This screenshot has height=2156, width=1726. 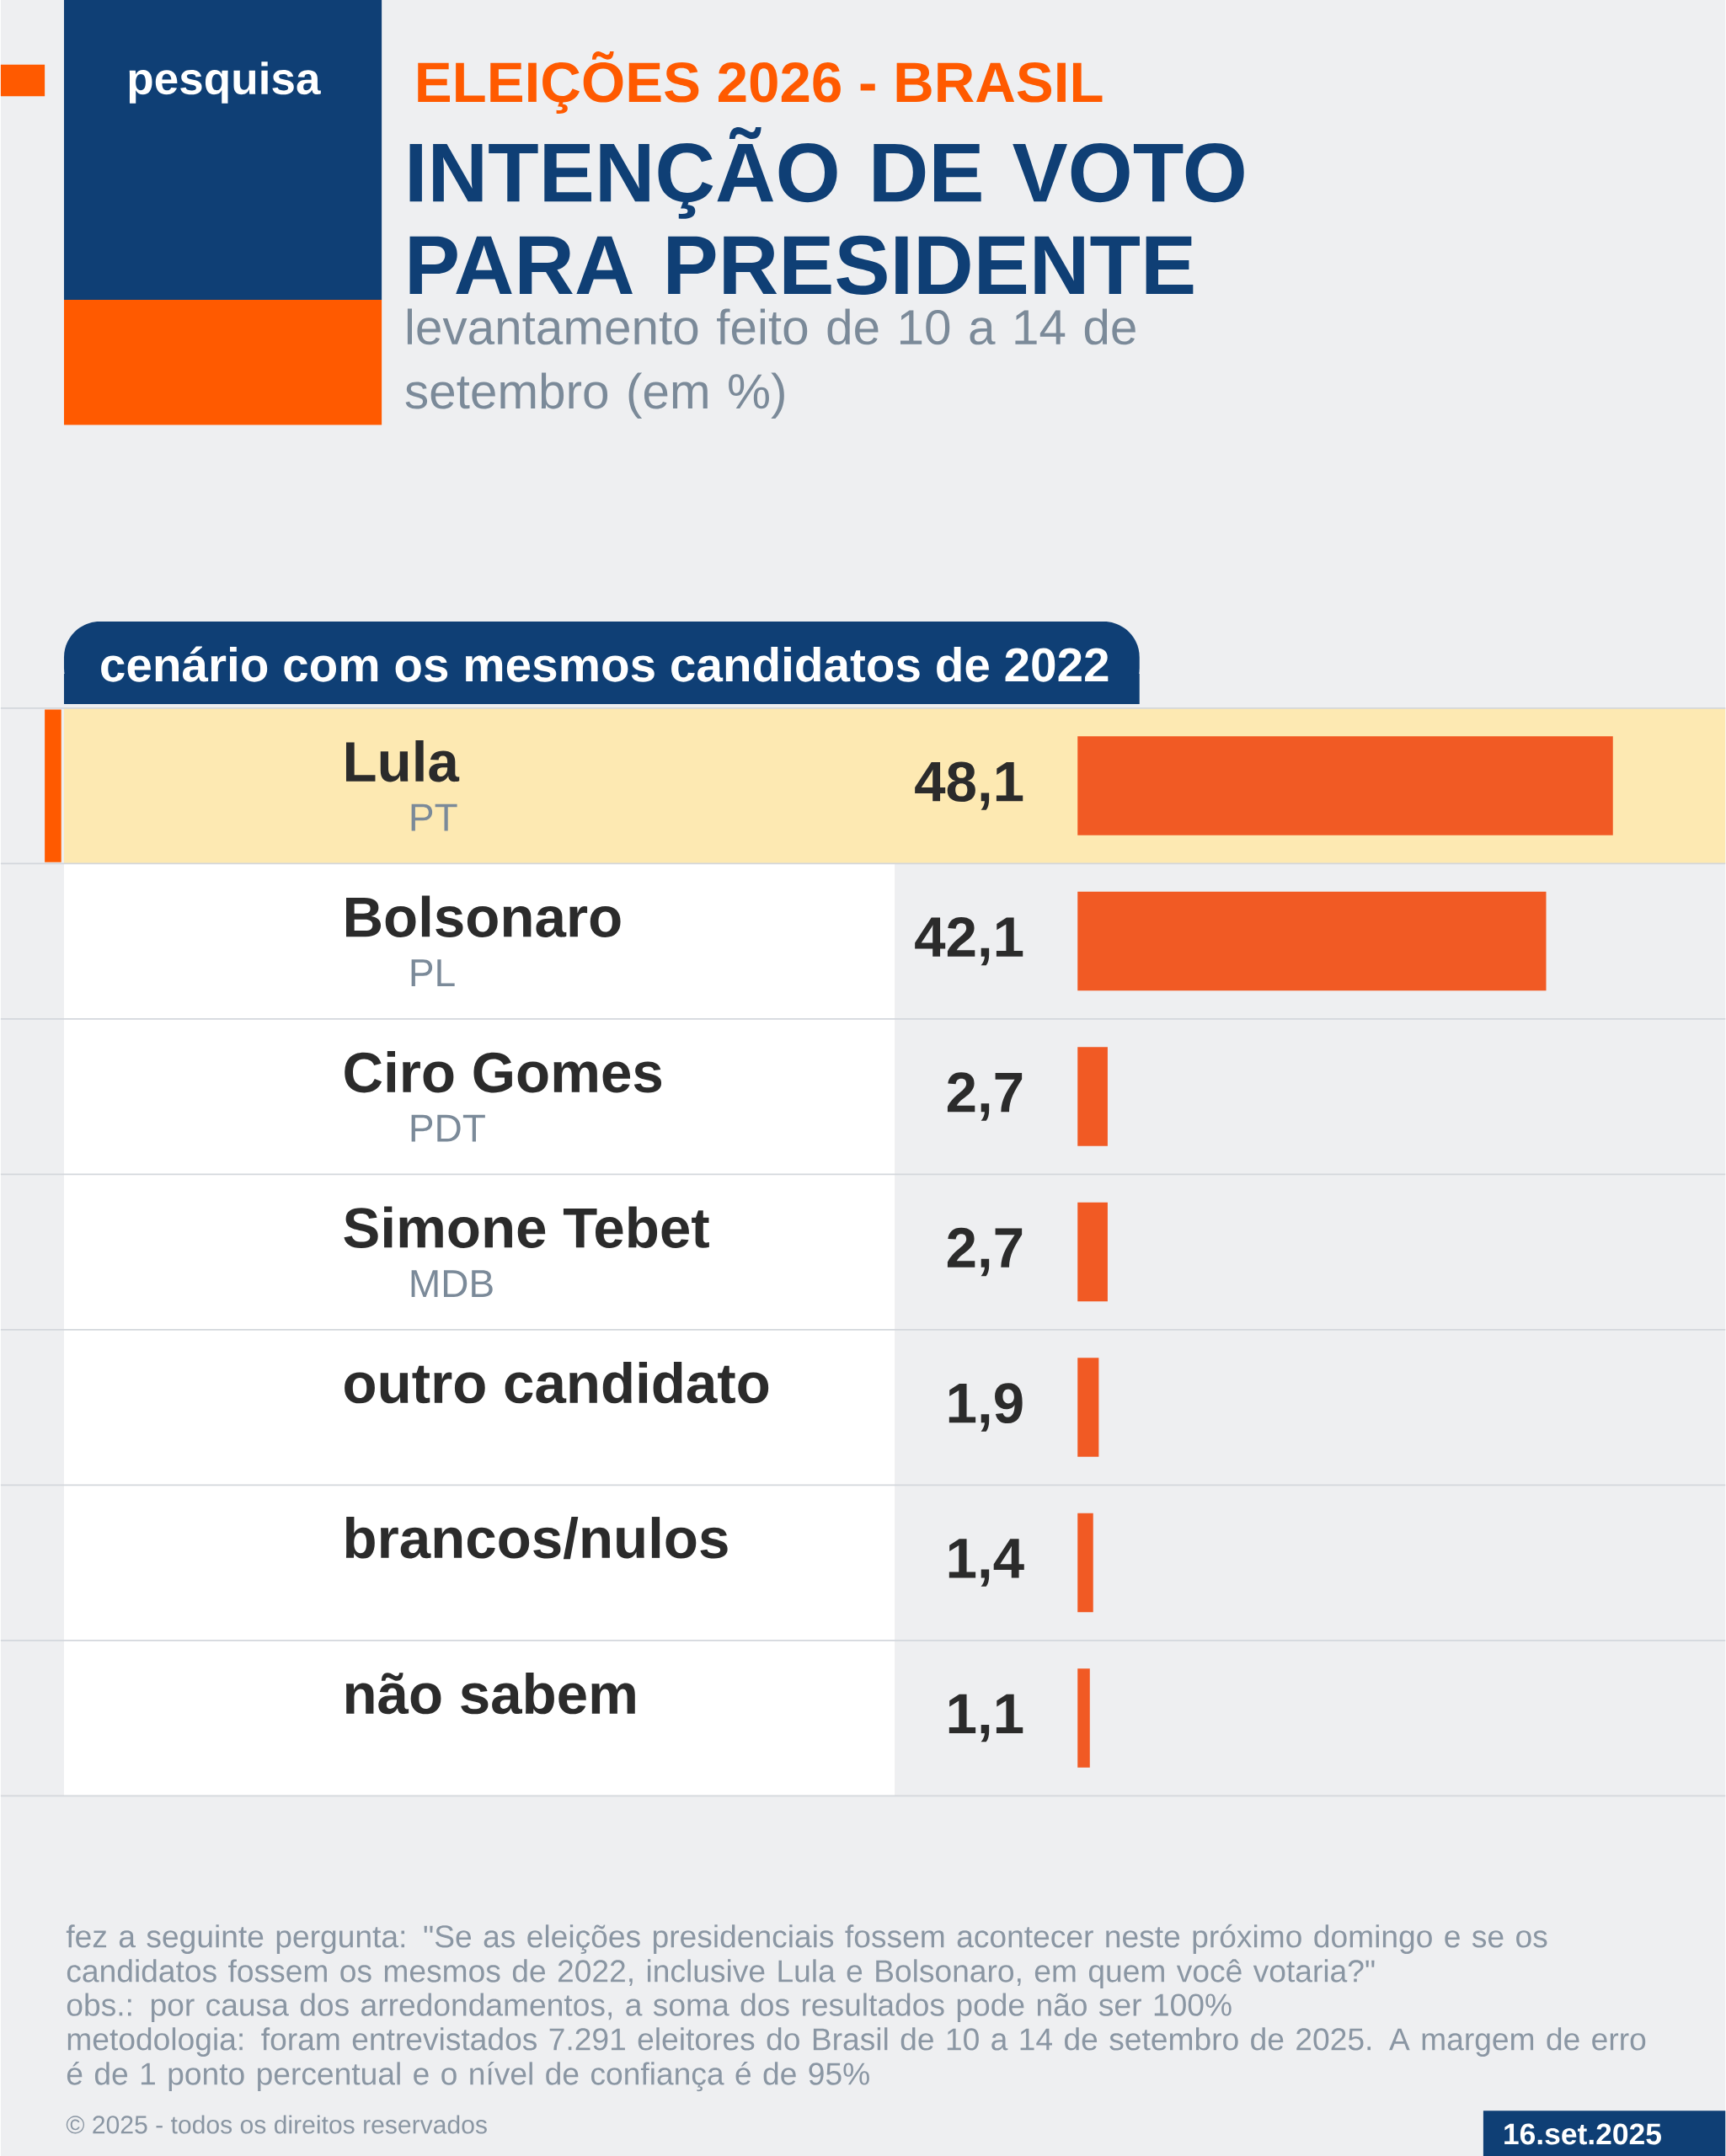 I want to click on text: pesquisa, so click(x=225, y=82).